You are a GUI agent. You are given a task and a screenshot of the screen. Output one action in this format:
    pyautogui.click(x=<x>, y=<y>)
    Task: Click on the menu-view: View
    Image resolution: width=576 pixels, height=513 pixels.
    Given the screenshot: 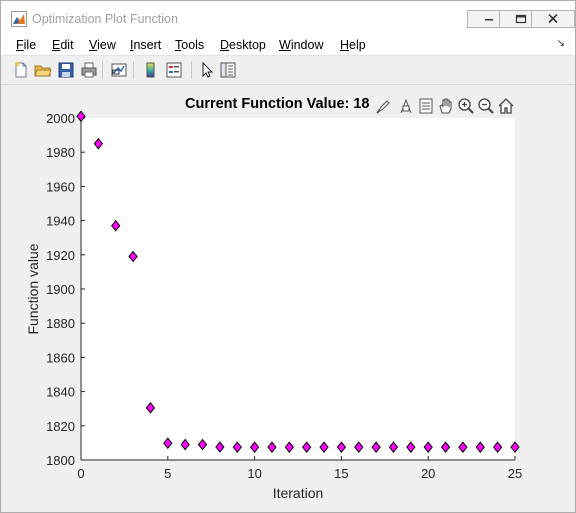 What is the action you would take?
    pyautogui.click(x=102, y=45)
    